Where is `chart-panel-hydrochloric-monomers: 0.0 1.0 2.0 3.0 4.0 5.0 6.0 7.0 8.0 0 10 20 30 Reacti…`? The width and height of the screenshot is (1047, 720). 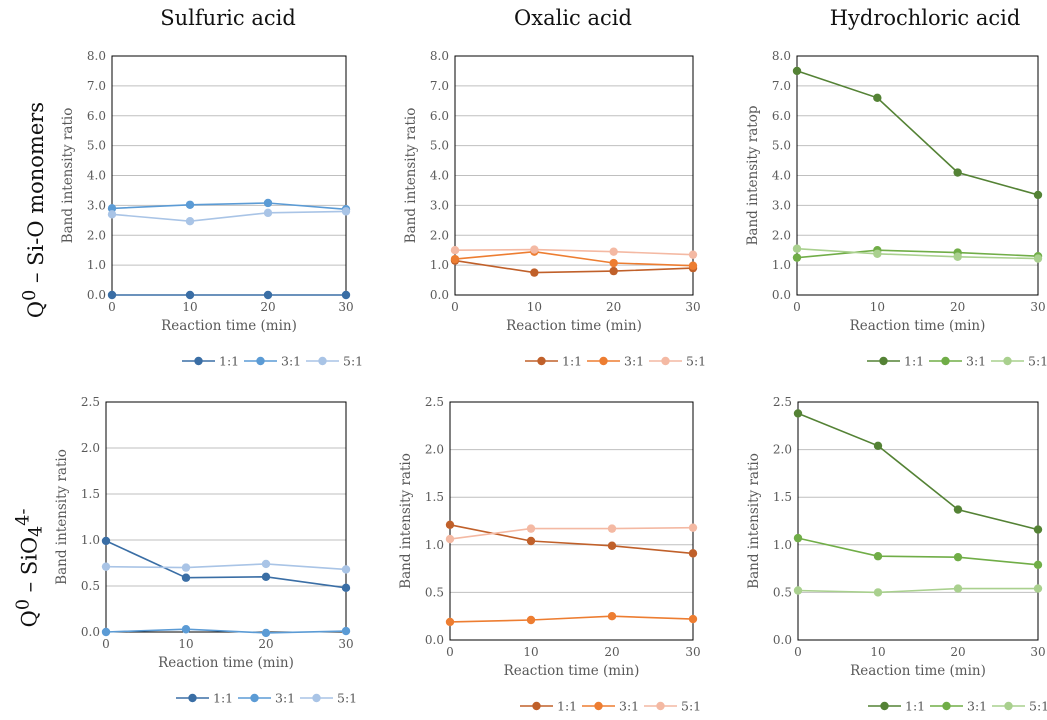
chart-panel-hydrochloric-monomers: 0.0 1.0 2.0 3.0 4.0 5.0 6.0 7.0 8.0 0 10 20 30 Reacti… is located at coordinates (896, 209).